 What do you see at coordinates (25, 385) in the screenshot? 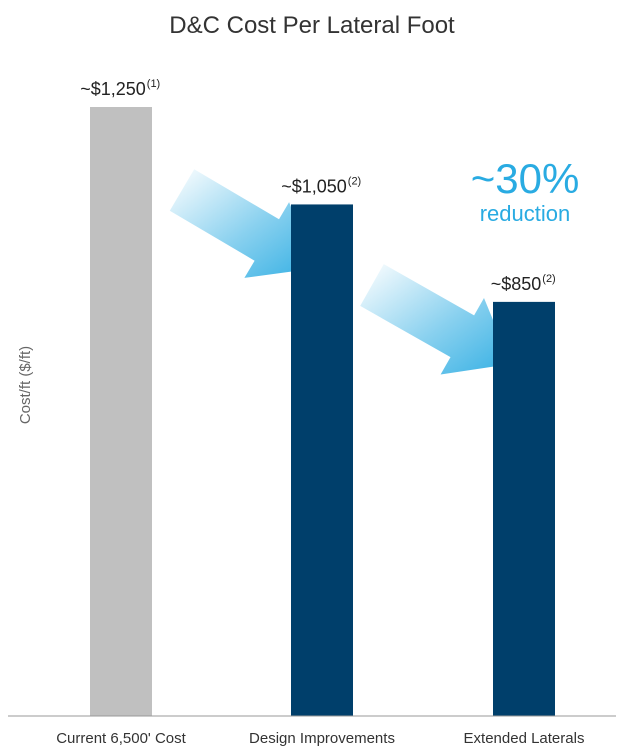
I see `y-axis-label: Cost/ft ($/ft)` at bounding box center [25, 385].